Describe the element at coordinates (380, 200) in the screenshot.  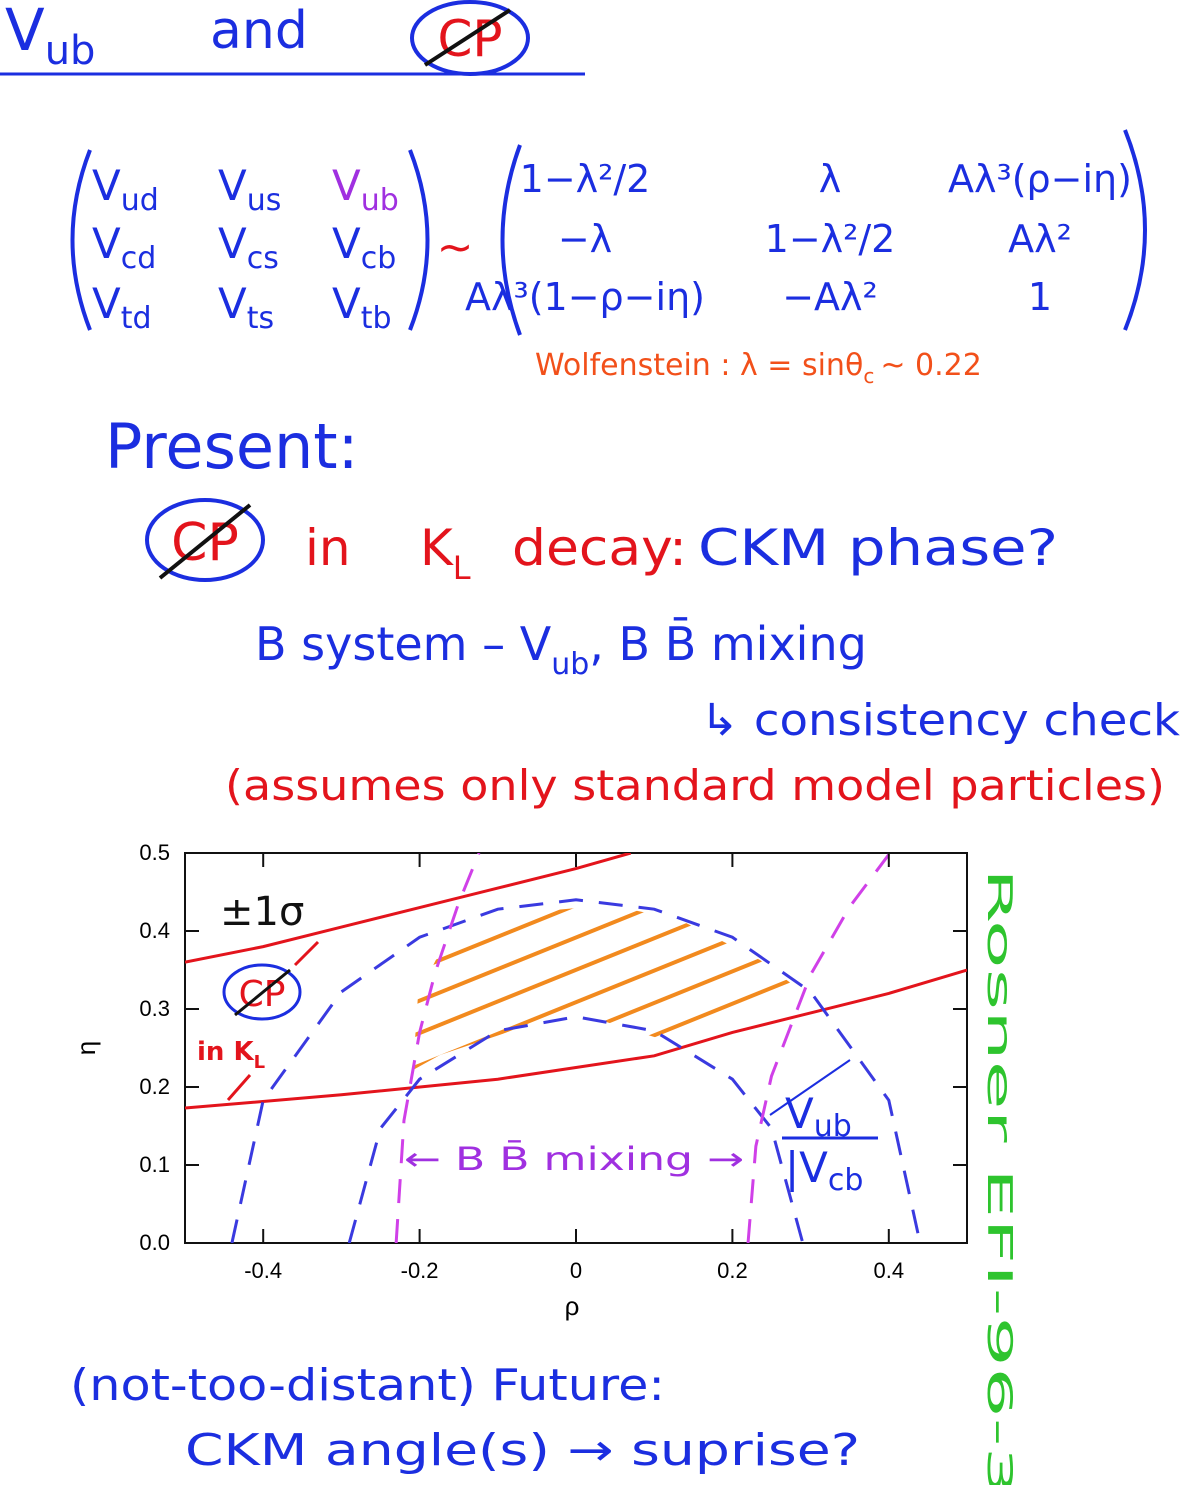
I see `entry-sub: ub` at that location.